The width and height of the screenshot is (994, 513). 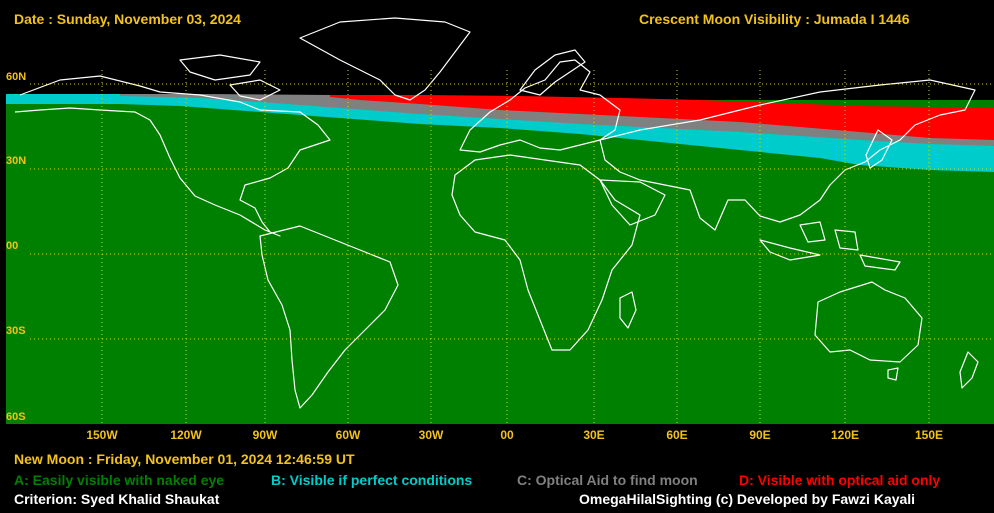 I want to click on lon-label-60w: 60W, so click(x=348, y=435).